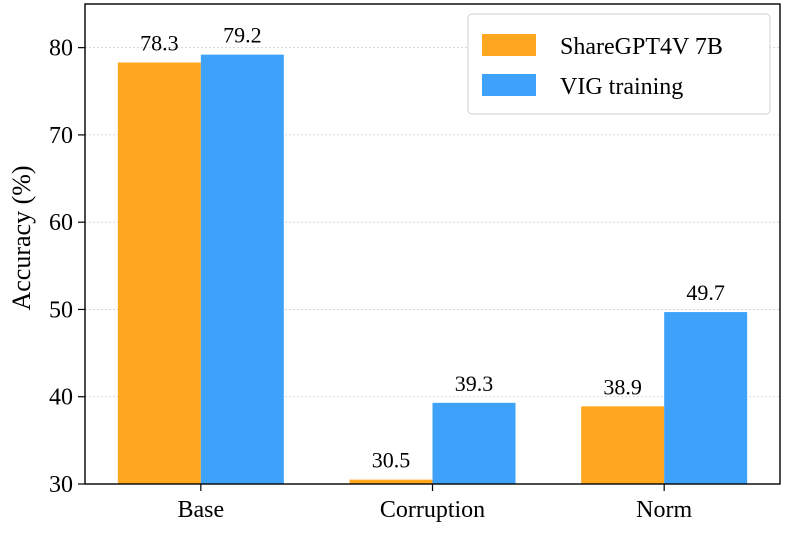 Image resolution: width=797 pixels, height=535 pixels. I want to click on legend-box, so click(619, 64).